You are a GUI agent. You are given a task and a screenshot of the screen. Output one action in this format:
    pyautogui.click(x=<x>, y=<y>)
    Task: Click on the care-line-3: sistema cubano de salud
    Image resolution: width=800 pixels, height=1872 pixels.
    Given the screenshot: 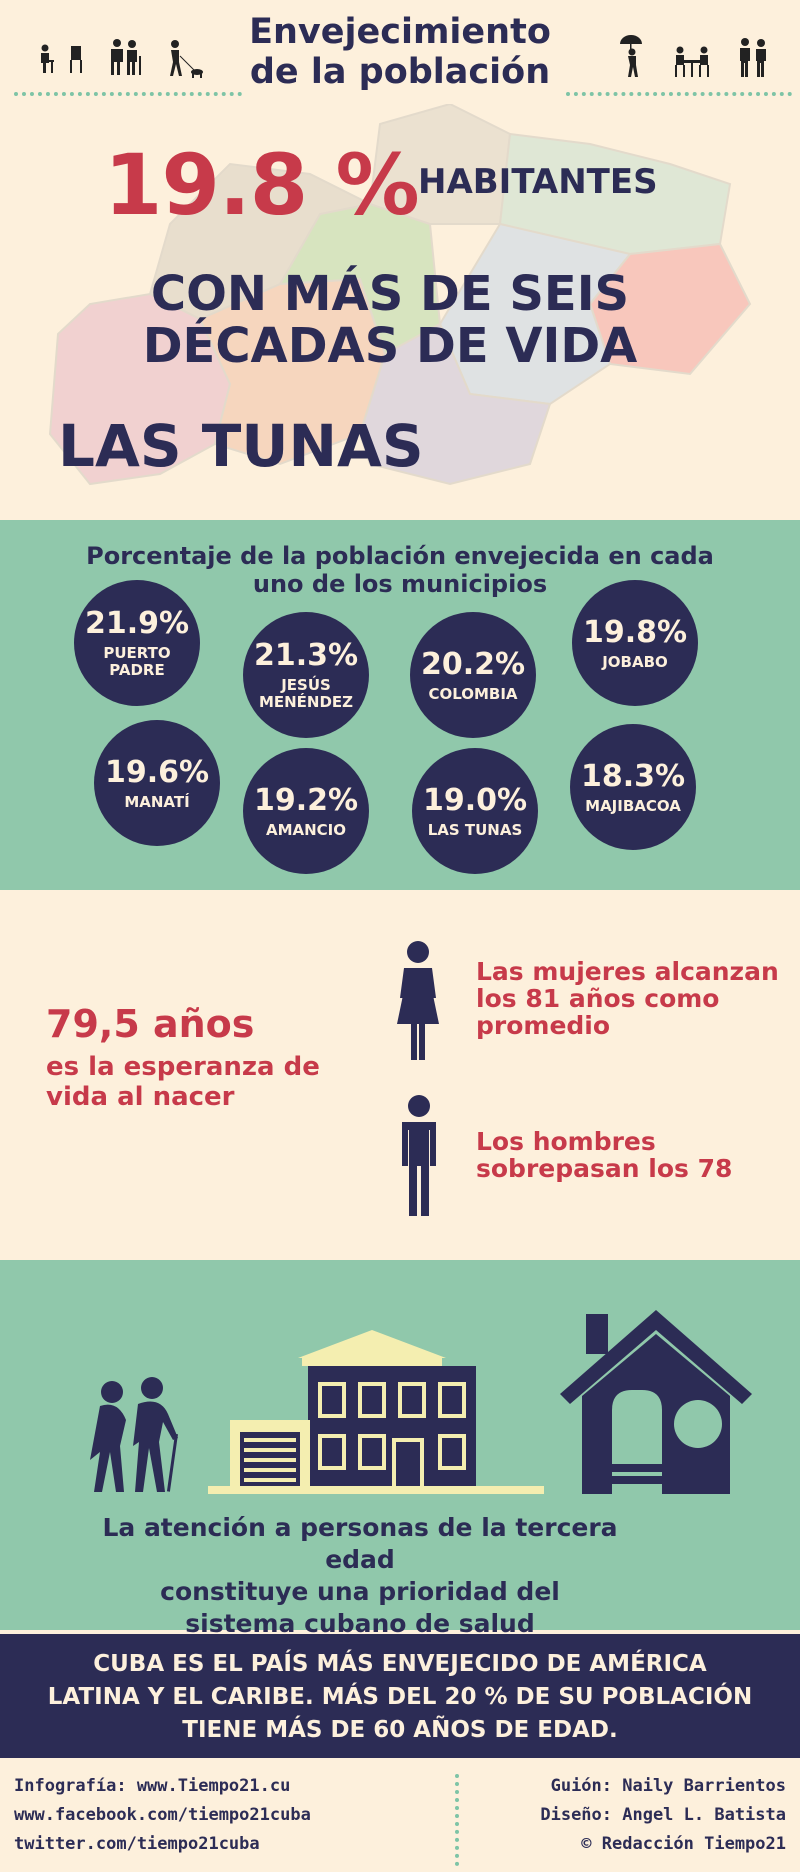 What is the action you would take?
    pyautogui.click(x=360, y=1623)
    